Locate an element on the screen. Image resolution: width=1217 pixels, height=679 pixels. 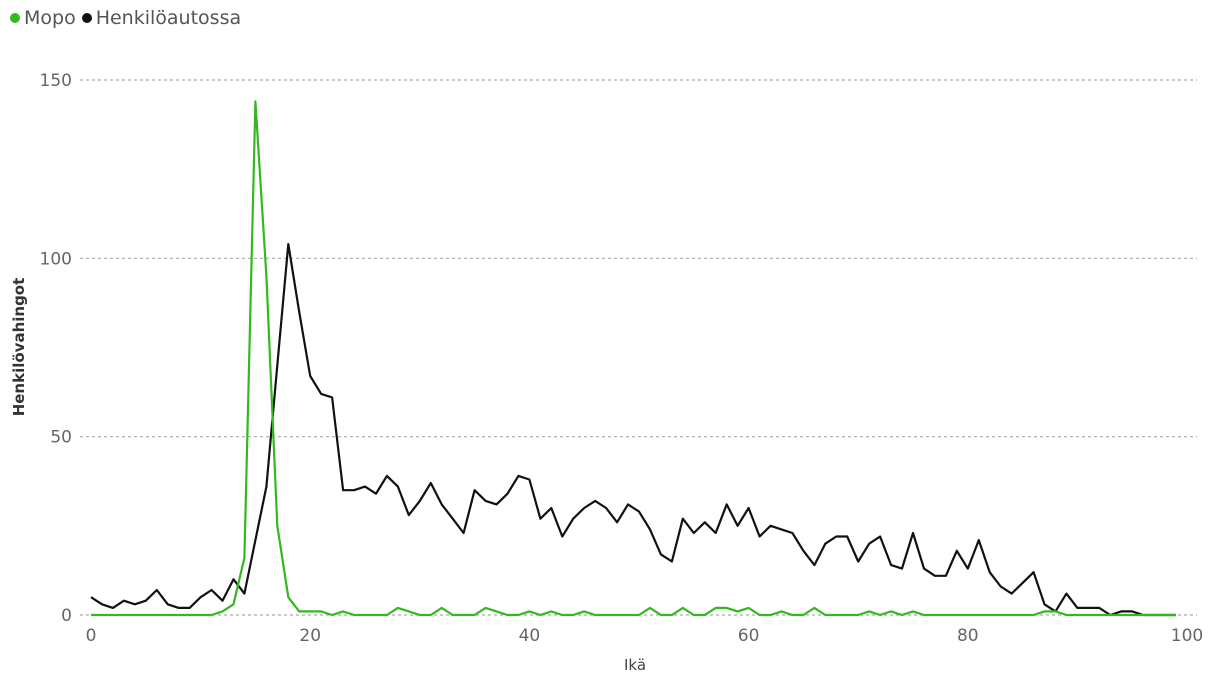
x-tick-label: 0 is located at coordinates (91, 636).